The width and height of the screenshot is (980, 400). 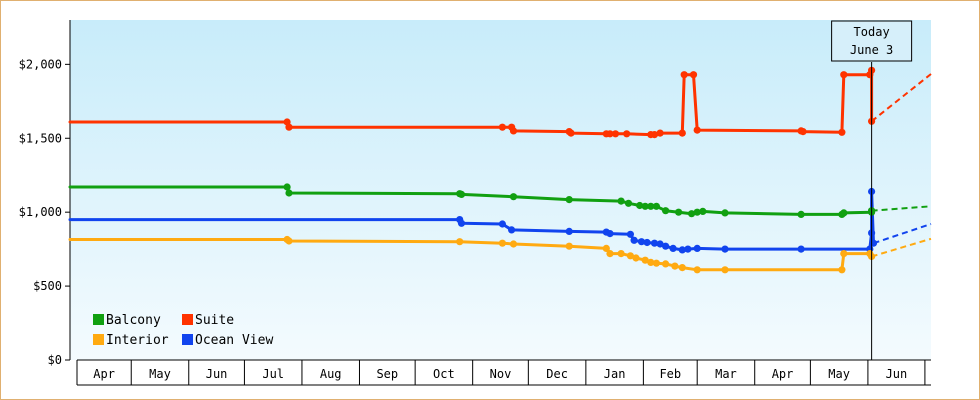 I want to click on series-projection-suite, so click(x=901, y=98).